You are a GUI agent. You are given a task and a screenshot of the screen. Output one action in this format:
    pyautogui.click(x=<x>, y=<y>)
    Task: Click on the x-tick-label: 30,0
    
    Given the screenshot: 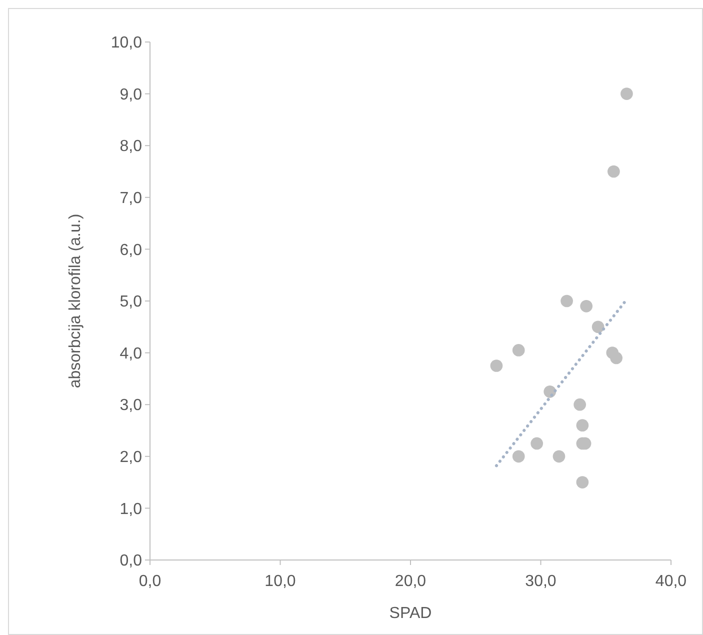 What is the action you would take?
    pyautogui.click(x=540, y=581)
    